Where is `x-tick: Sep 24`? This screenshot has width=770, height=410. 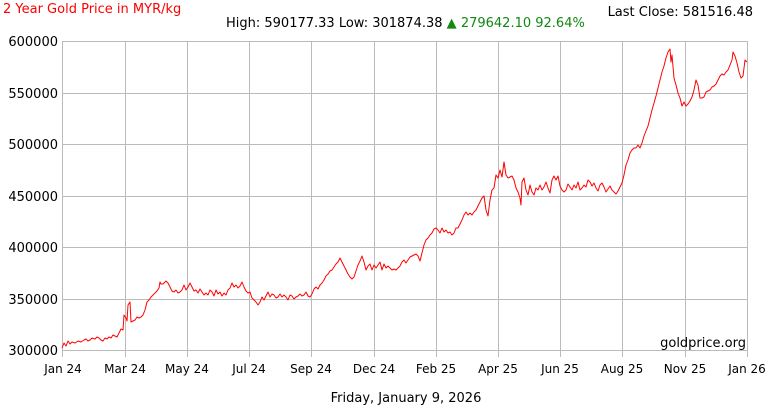
x-tick: Sep 24 is located at coordinates (311, 369).